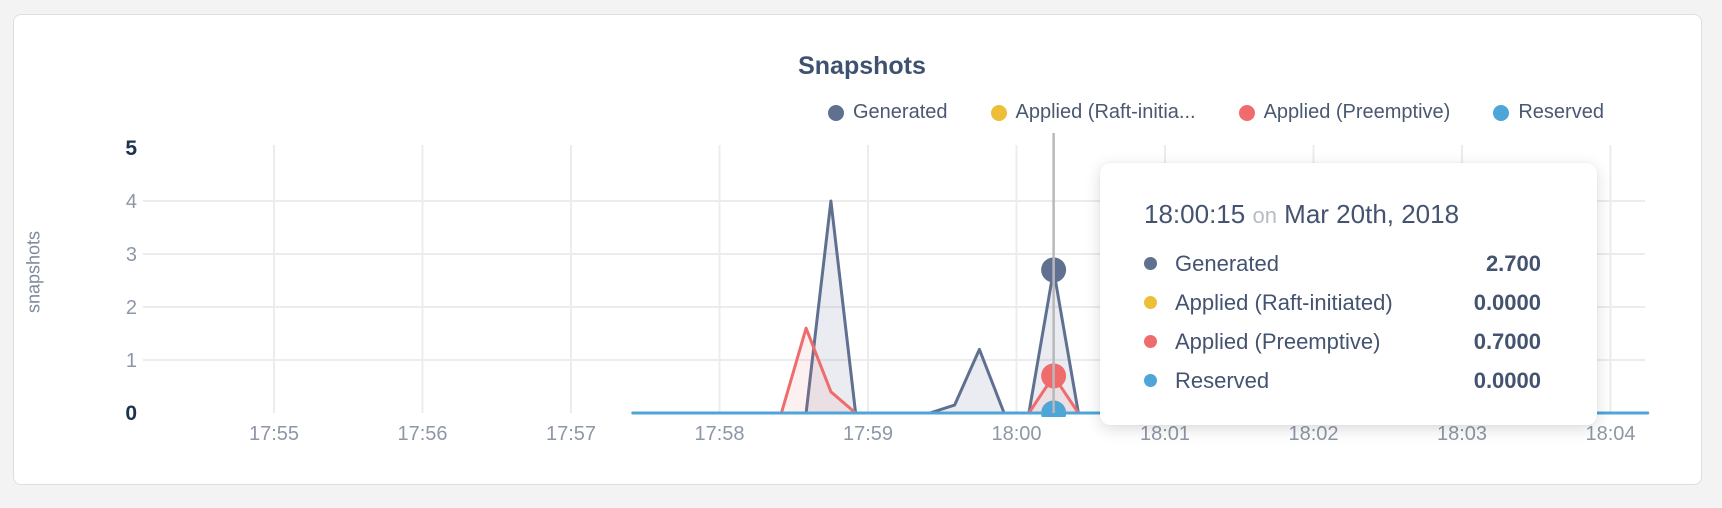 This screenshot has width=1722, height=508. I want to click on tooltip-row: Generated 2.700, so click(1342, 263).